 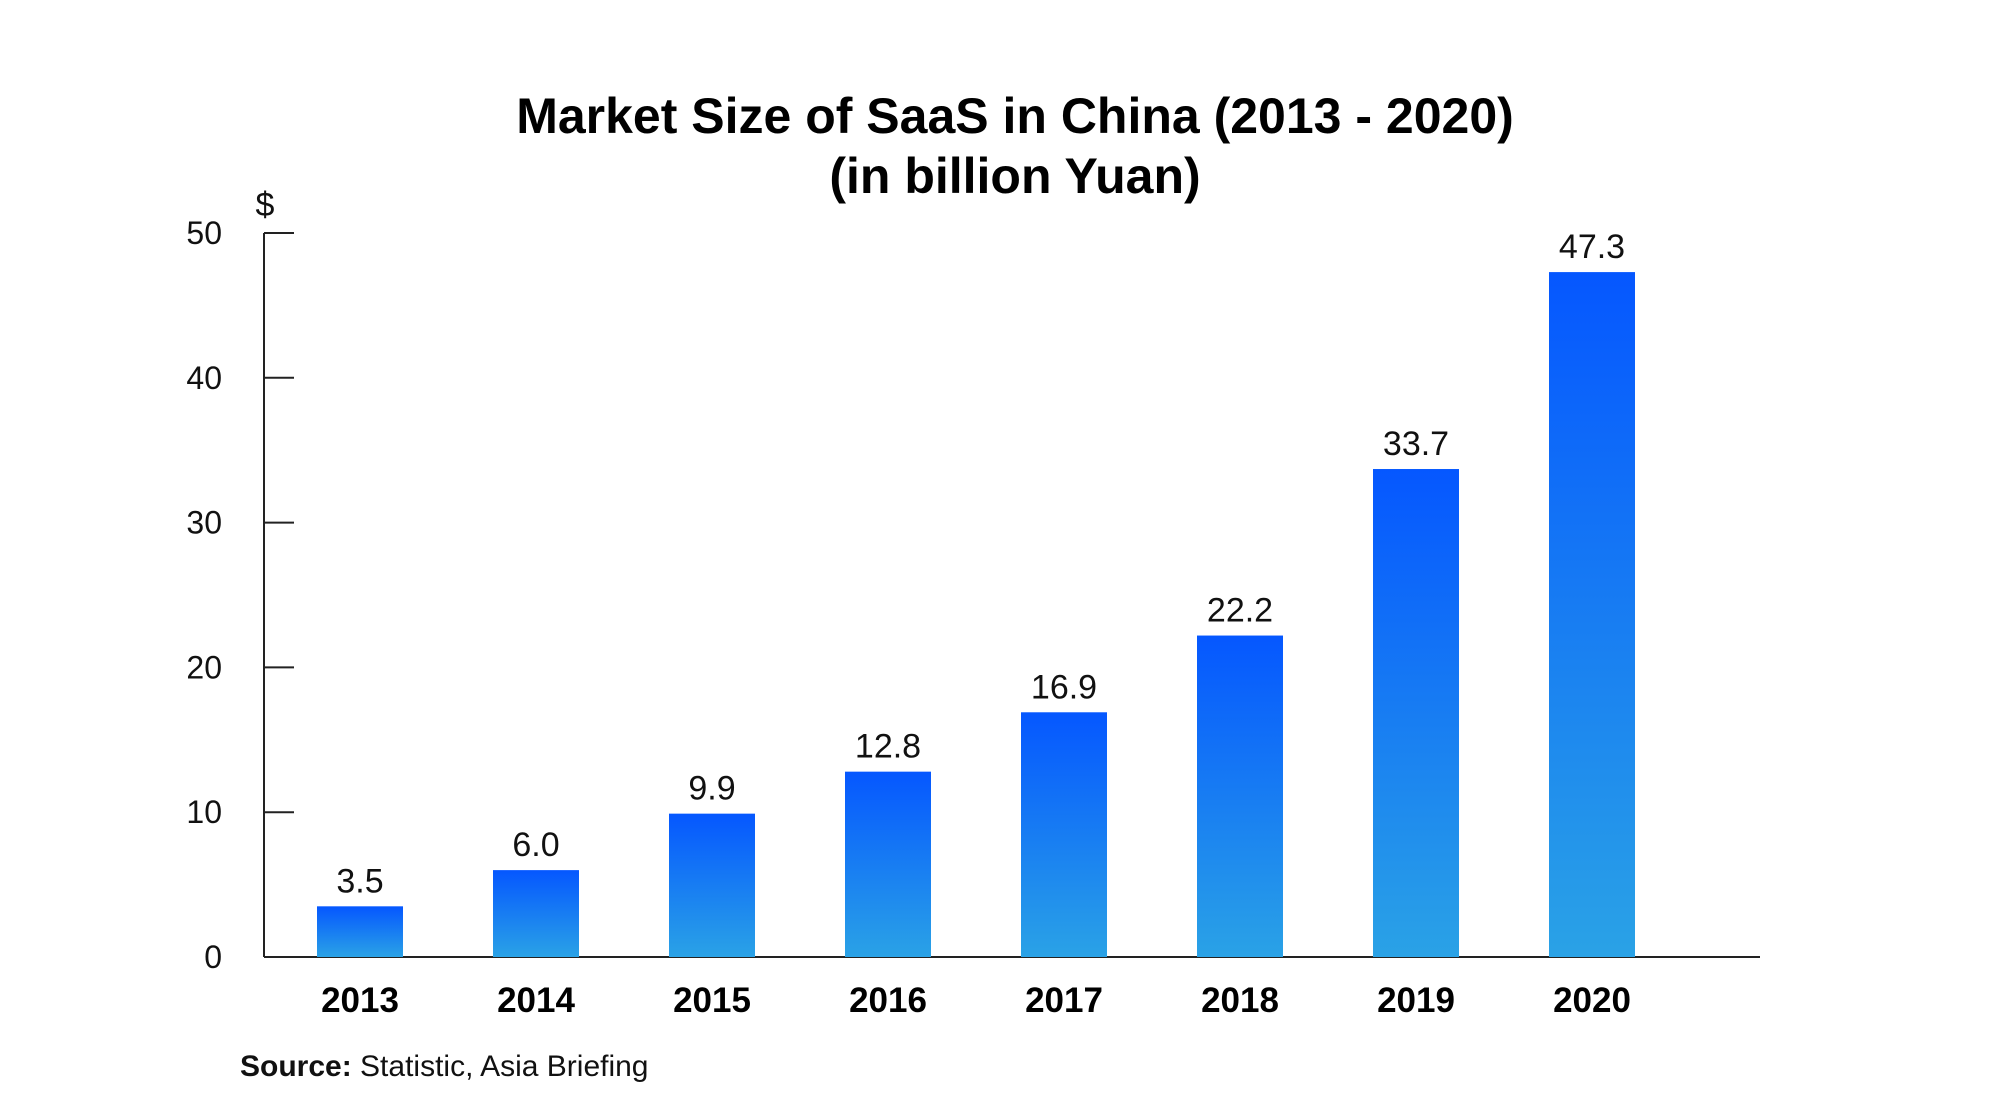 What do you see at coordinates (296, 1066) in the screenshot?
I see `source-label: Source:` at bounding box center [296, 1066].